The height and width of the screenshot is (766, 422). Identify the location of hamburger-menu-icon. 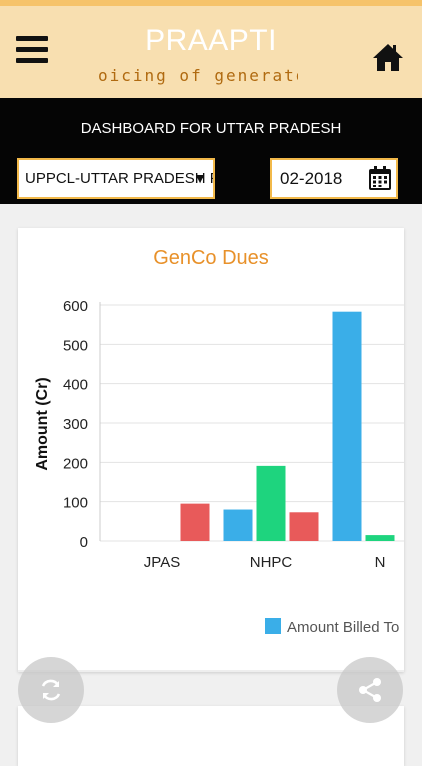
(32, 51).